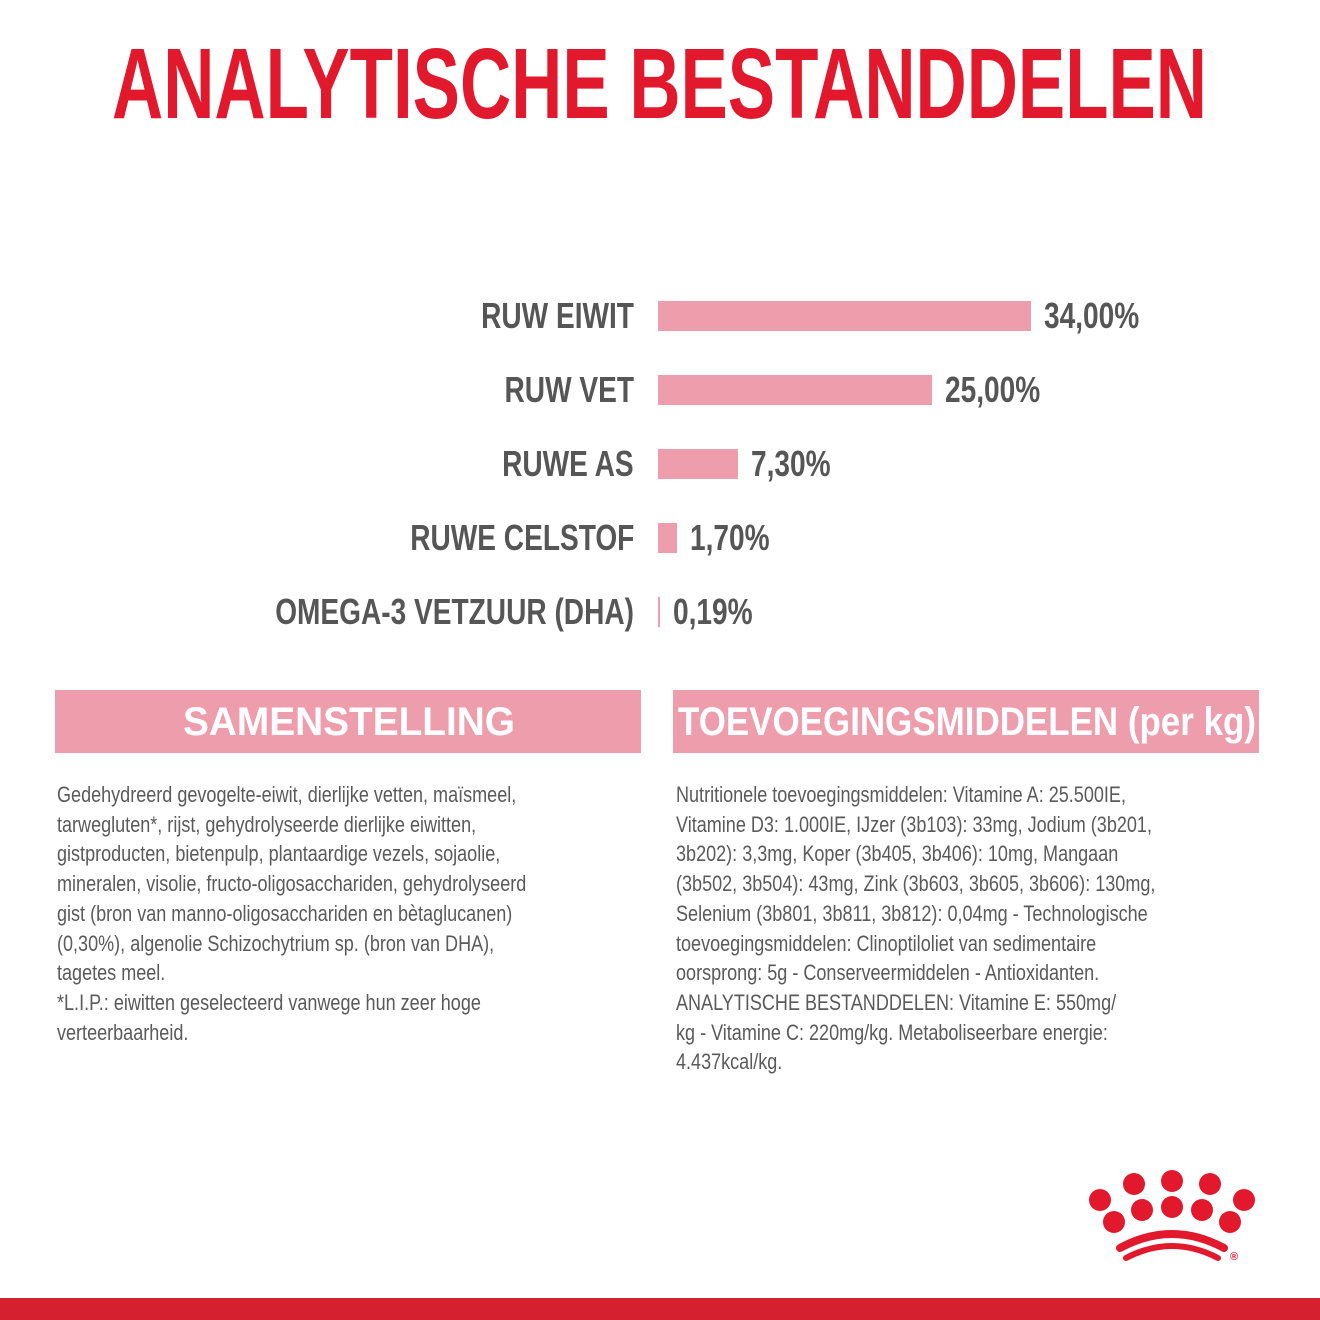 This screenshot has width=1320, height=1320. I want to click on additives-header: TOEVOEGINGSMIDDELEN (per kg), so click(966, 721).